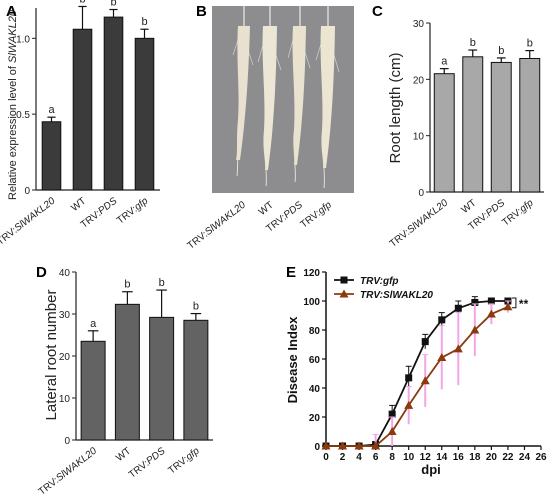 This screenshot has width=550, height=503. What do you see at coordinates (396, 295) in the screenshot?
I see `panel-e-legend-1-label: TRV:SlWAKL20` at bounding box center [396, 295].